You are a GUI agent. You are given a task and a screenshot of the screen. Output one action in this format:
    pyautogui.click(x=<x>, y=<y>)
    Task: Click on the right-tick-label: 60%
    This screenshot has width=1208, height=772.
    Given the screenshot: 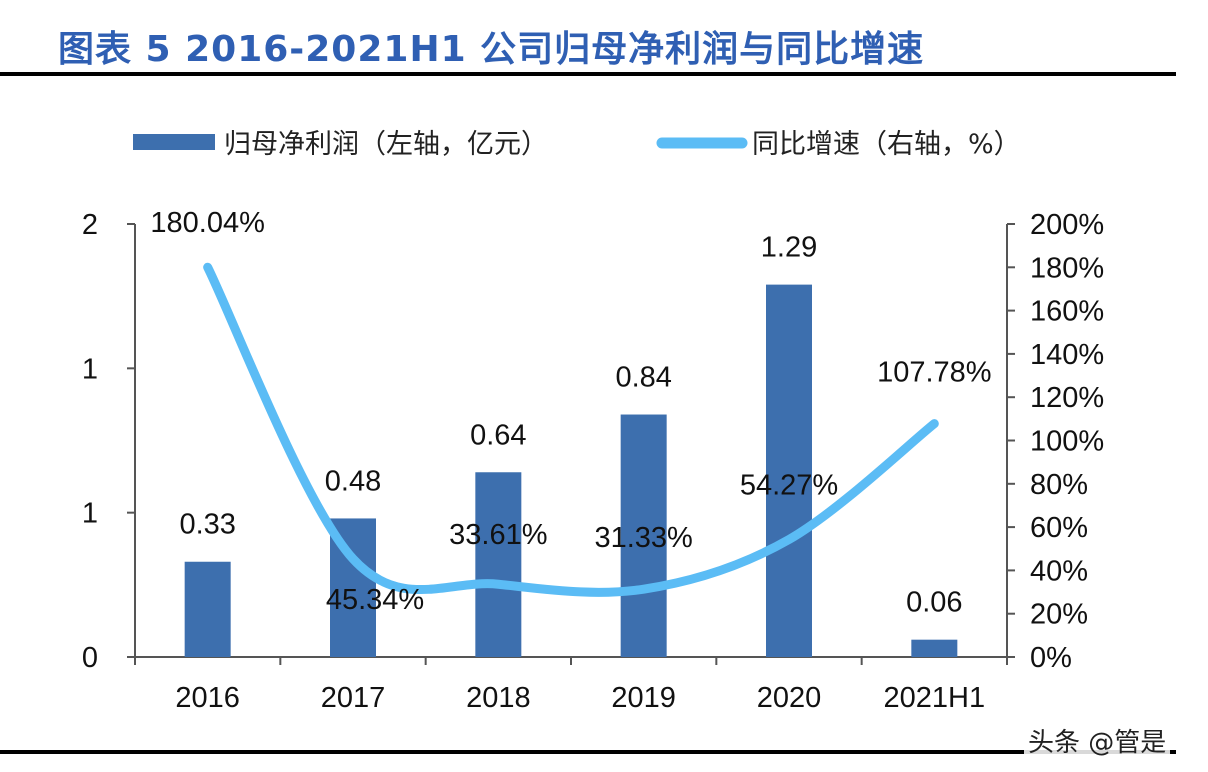 What is the action you would take?
    pyautogui.click(x=1059, y=528)
    